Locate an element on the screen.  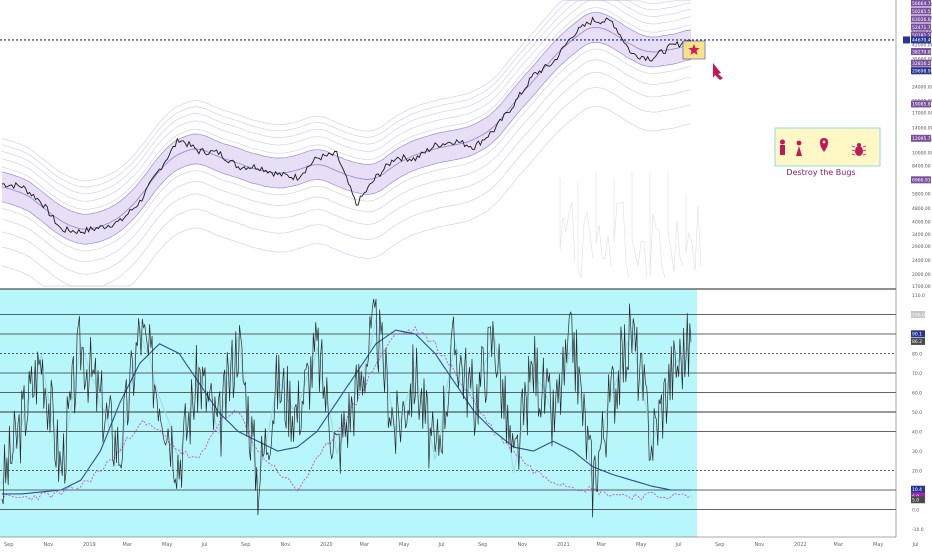
price-badge: 32816.22 is located at coordinates (921, 63).